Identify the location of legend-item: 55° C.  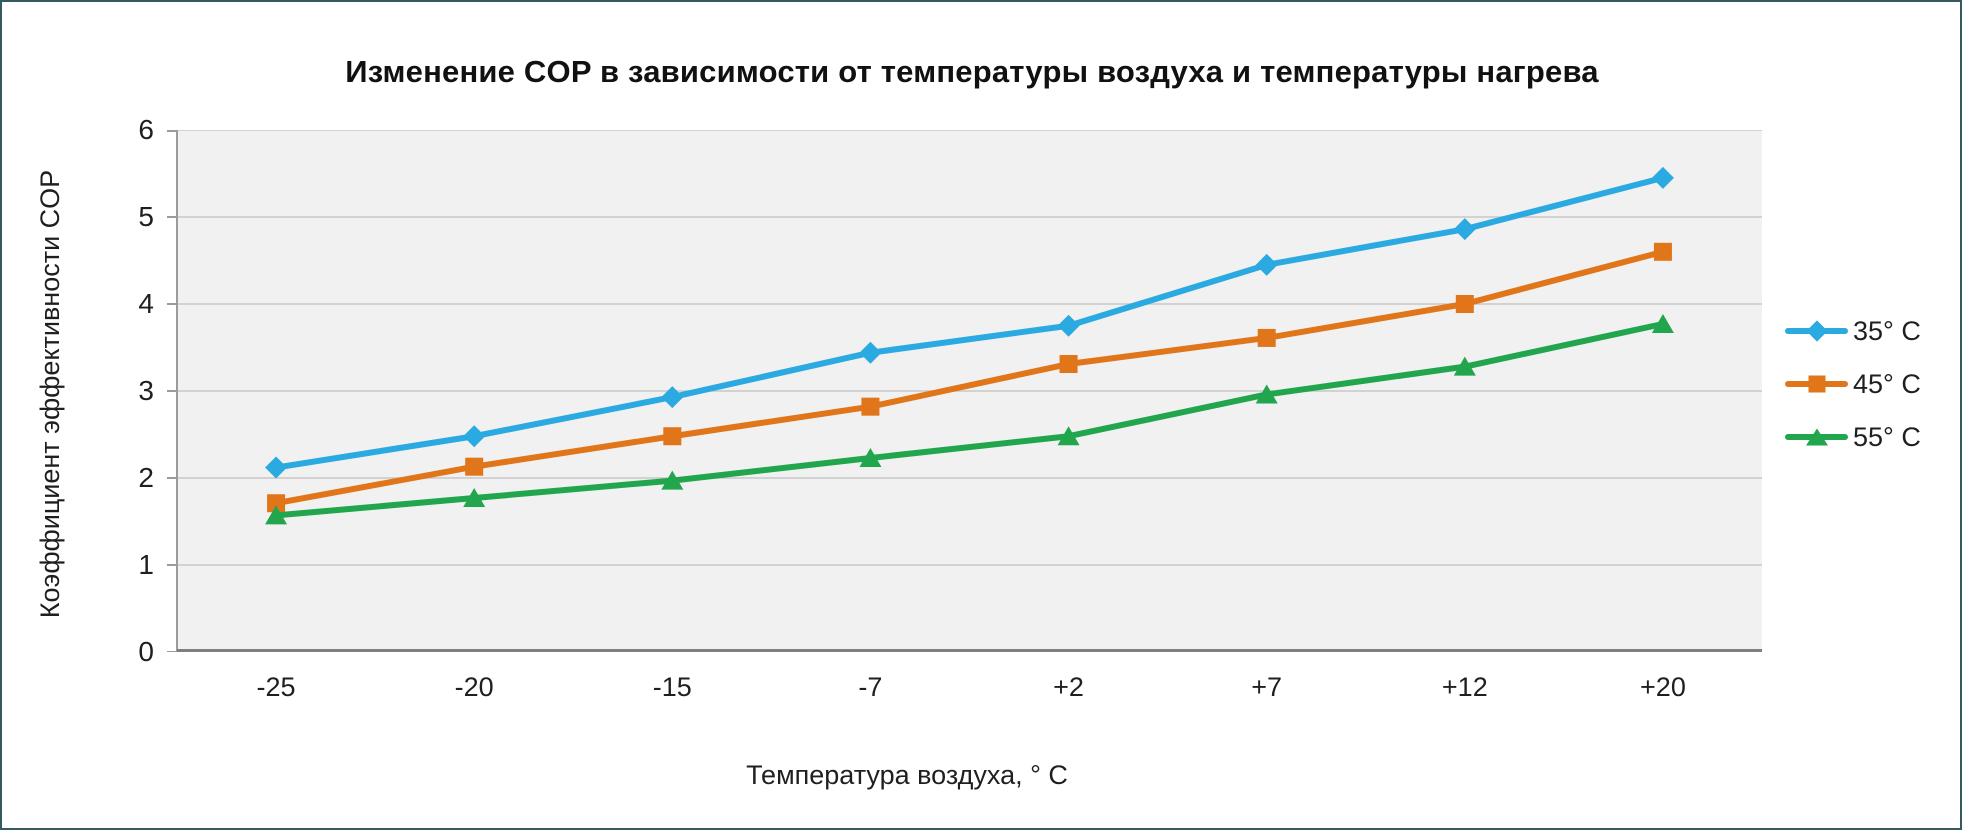
(1870, 437).